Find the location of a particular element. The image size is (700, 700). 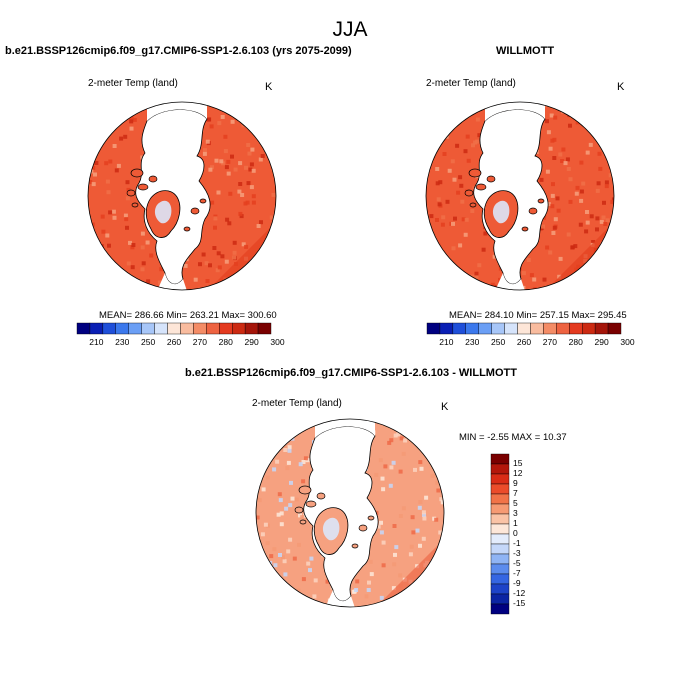

colorbar-obs-tick-label: 260 is located at coordinates (524, 342).